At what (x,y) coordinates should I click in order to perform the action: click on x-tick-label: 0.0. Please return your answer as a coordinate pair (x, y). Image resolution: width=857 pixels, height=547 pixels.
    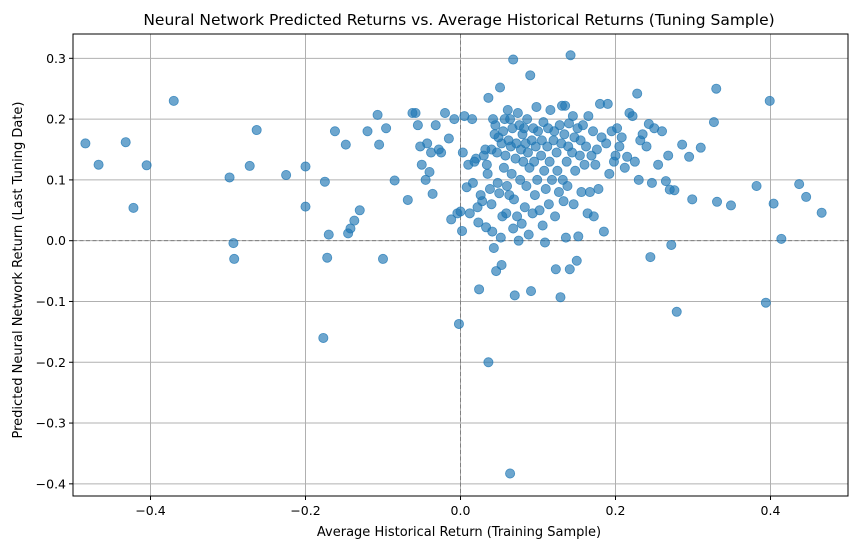
    Looking at the image, I should click on (461, 510).